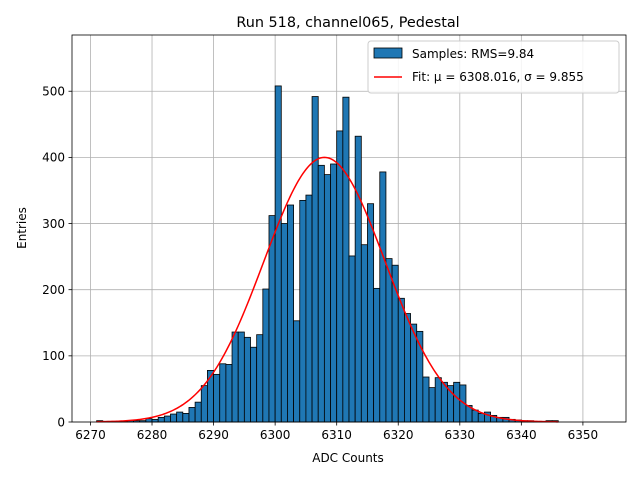  What do you see at coordinates (498, 77) in the screenshot?
I see `legend-label-fit: Fit: μ = 6308.016, σ = 9.855` at bounding box center [498, 77].